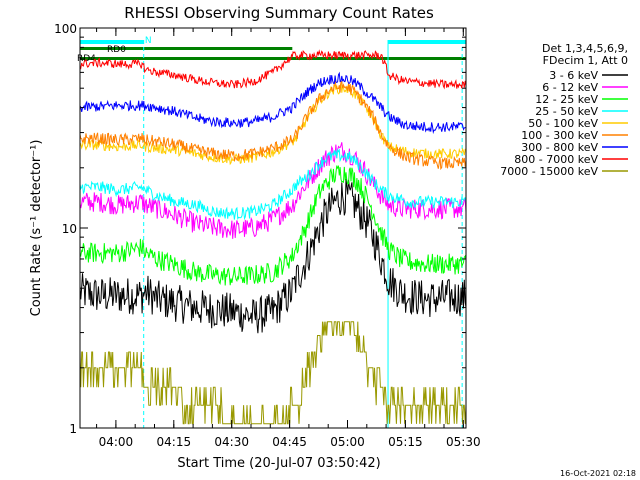  Describe the element at coordinates (405, 442) in the screenshot. I see `x-tick-label: 05:15` at that location.